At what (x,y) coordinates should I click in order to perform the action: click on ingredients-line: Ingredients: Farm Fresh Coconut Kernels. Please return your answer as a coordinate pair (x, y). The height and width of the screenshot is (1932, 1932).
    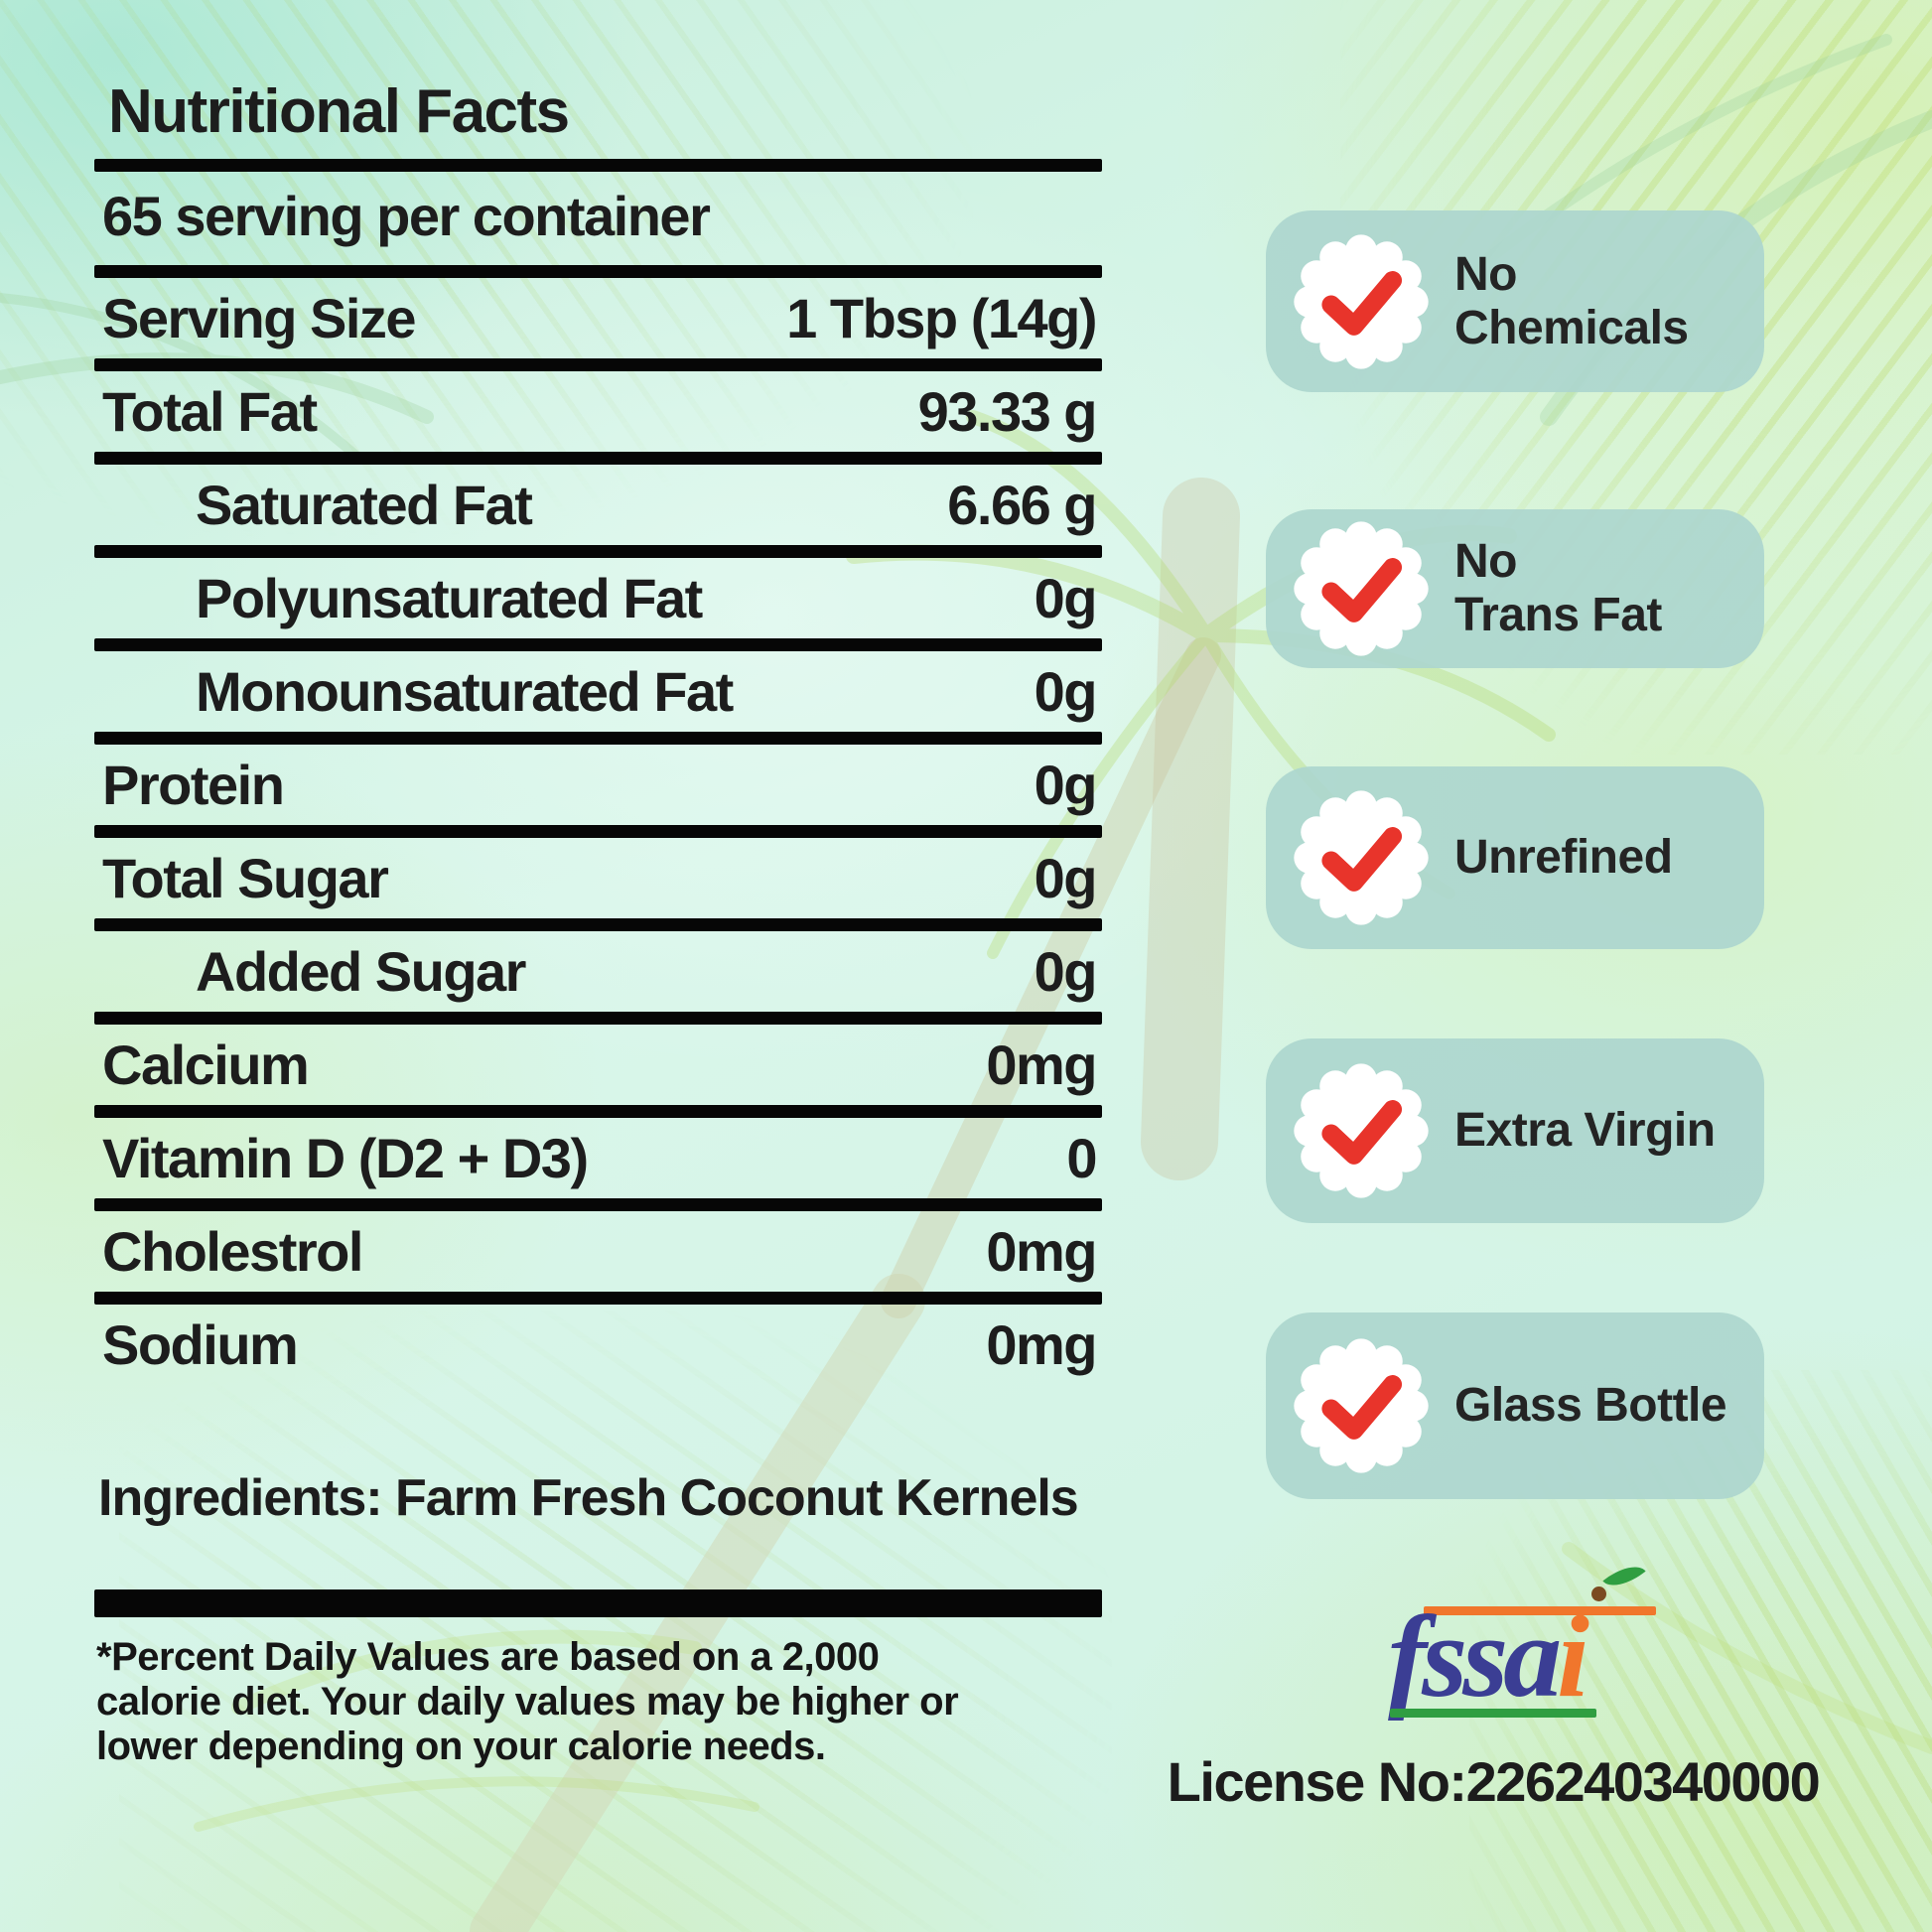
    Looking at the image, I should click on (589, 1498).